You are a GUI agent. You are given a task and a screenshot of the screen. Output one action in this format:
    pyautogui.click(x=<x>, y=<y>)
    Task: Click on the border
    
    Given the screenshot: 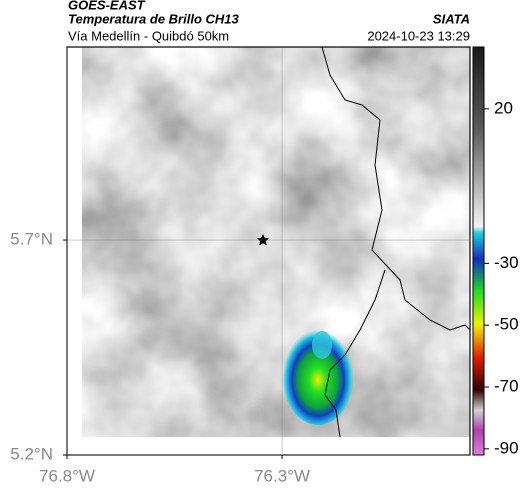 What is the action you would take?
    pyautogui.click(x=355, y=353)
    